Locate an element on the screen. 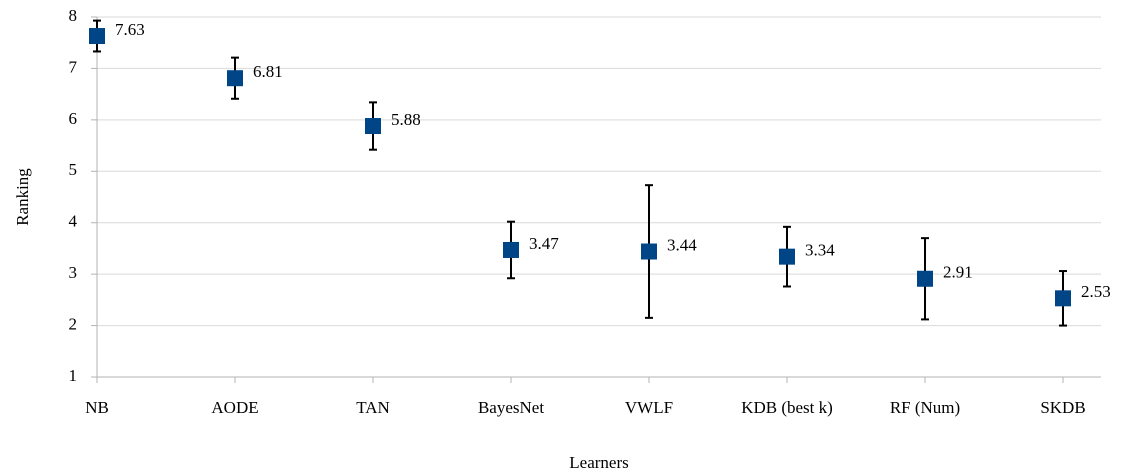 Image resolution: width=1126 pixels, height=476 pixels. x-tick-label: SKDB is located at coordinates (1062, 407).